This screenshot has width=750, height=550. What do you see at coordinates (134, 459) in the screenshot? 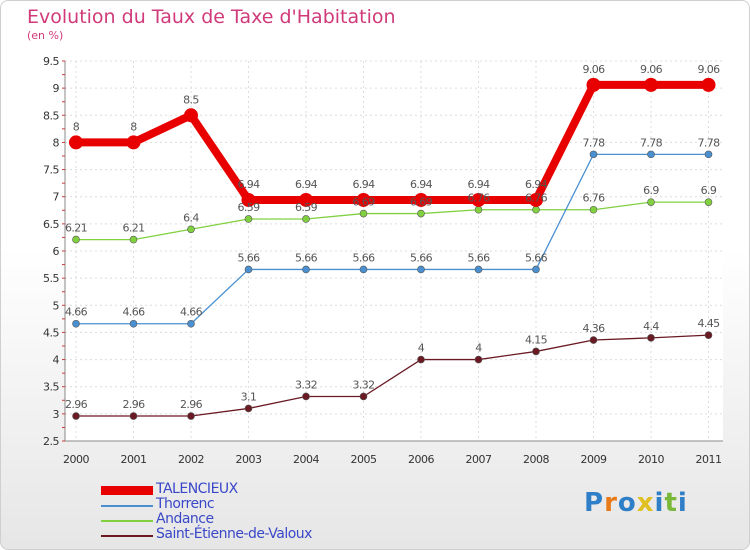
I see `x-tick-label: 2001` at bounding box center [134, 459].